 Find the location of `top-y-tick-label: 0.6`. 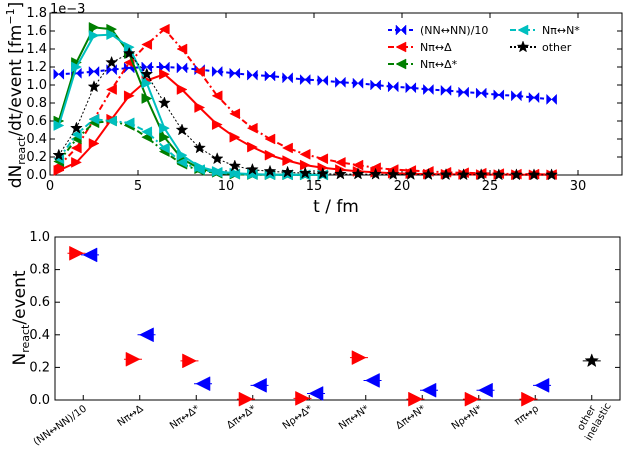

top-y-tick-label: 0.6 is located at coordinates (36, 121).